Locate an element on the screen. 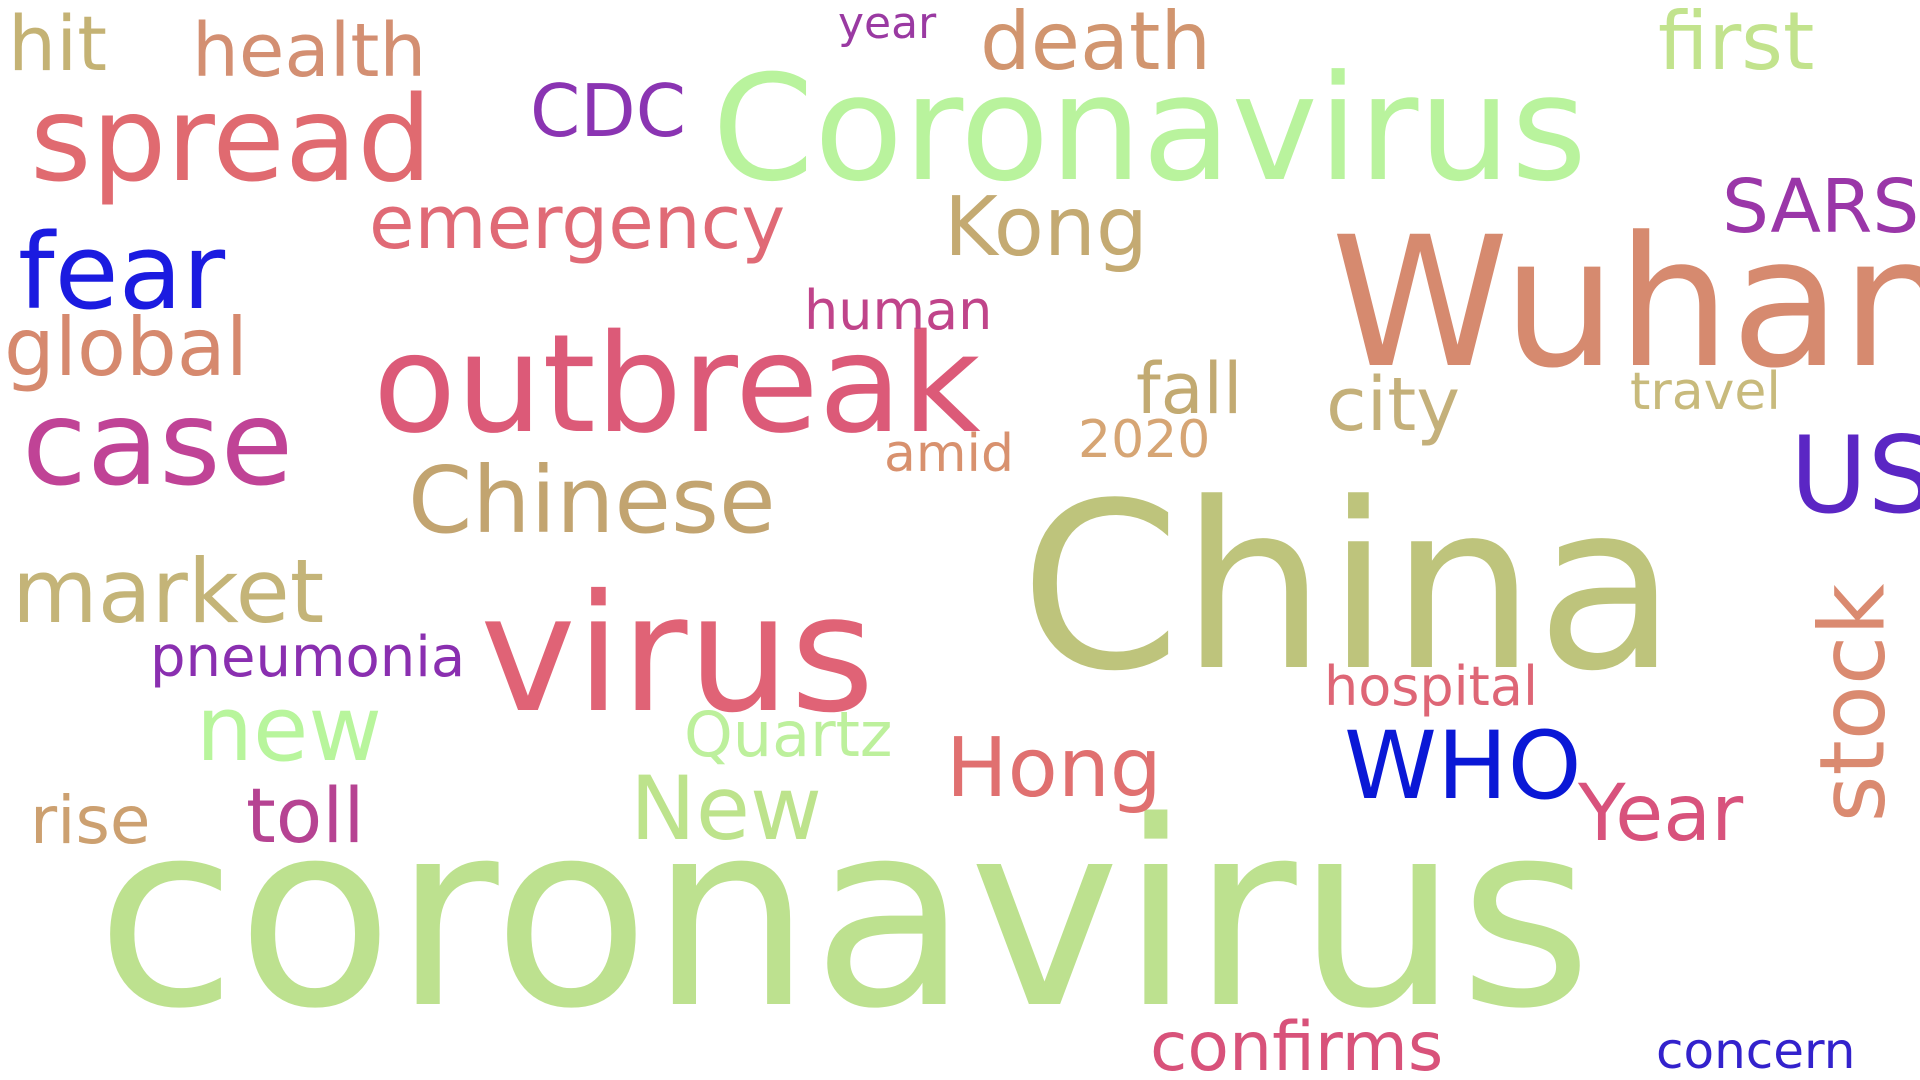 The width and height of the screenshot is (1920, 1080). word-2020: 2020 is located at coordinates (1144, 440).